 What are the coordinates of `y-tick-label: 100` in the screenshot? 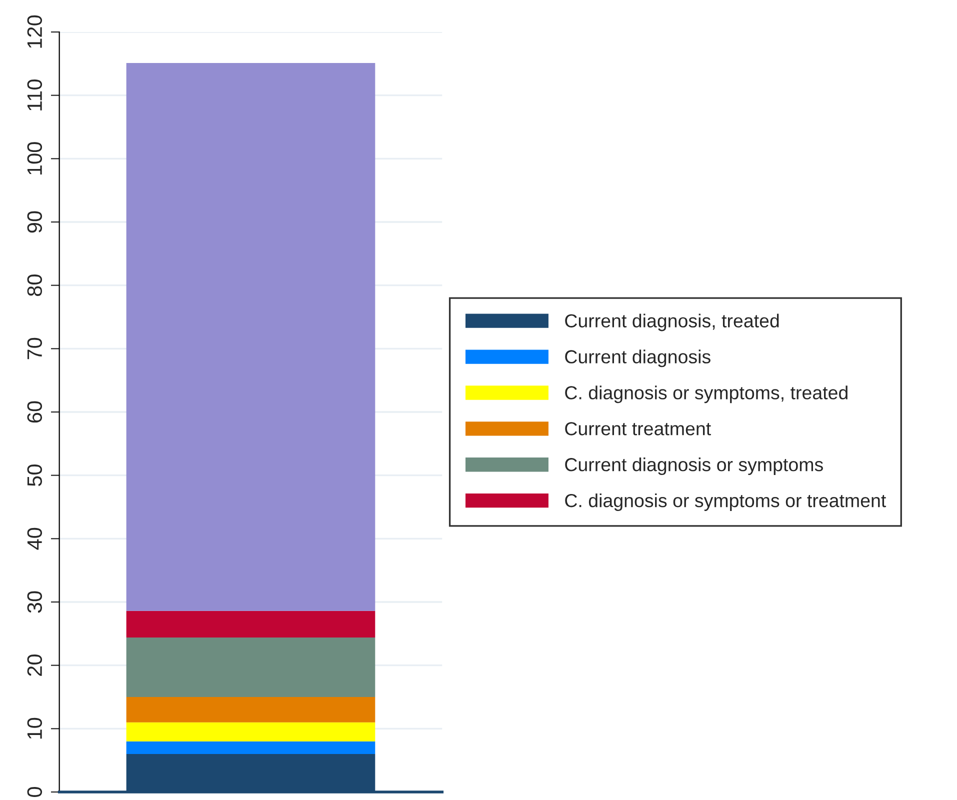 It's located at (34, 158).